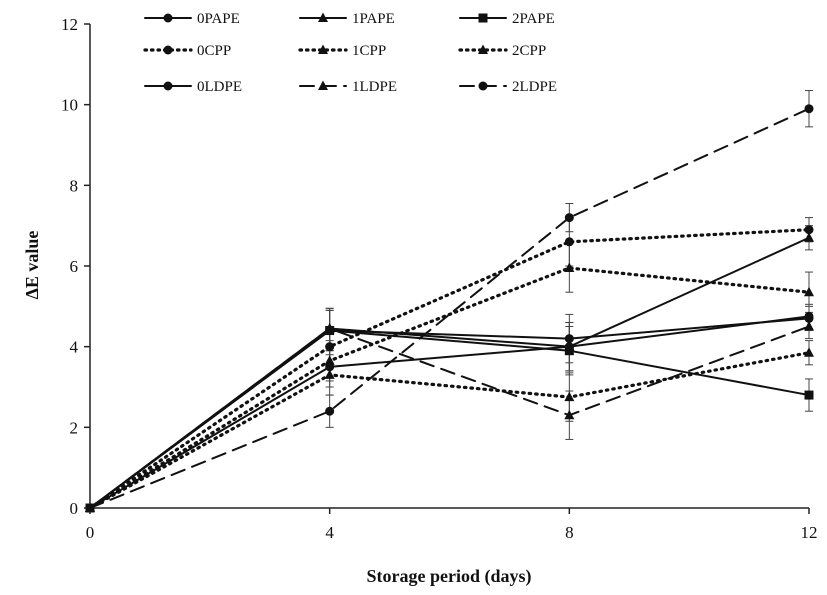 Image resolution: width=827 pixels, height=595 pixels. What do you see at coordinates (369, 51) in the screenshot?
I see `legend-label: 1CPP` at bounding box center [369, 51].